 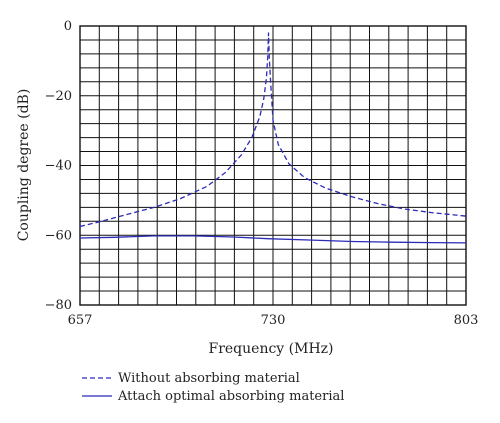 What do you see at coordinates (270, 349) in the screenshot?
I see `x-axis-title: Frequency (MHz)` at bounding box center [270, 349].